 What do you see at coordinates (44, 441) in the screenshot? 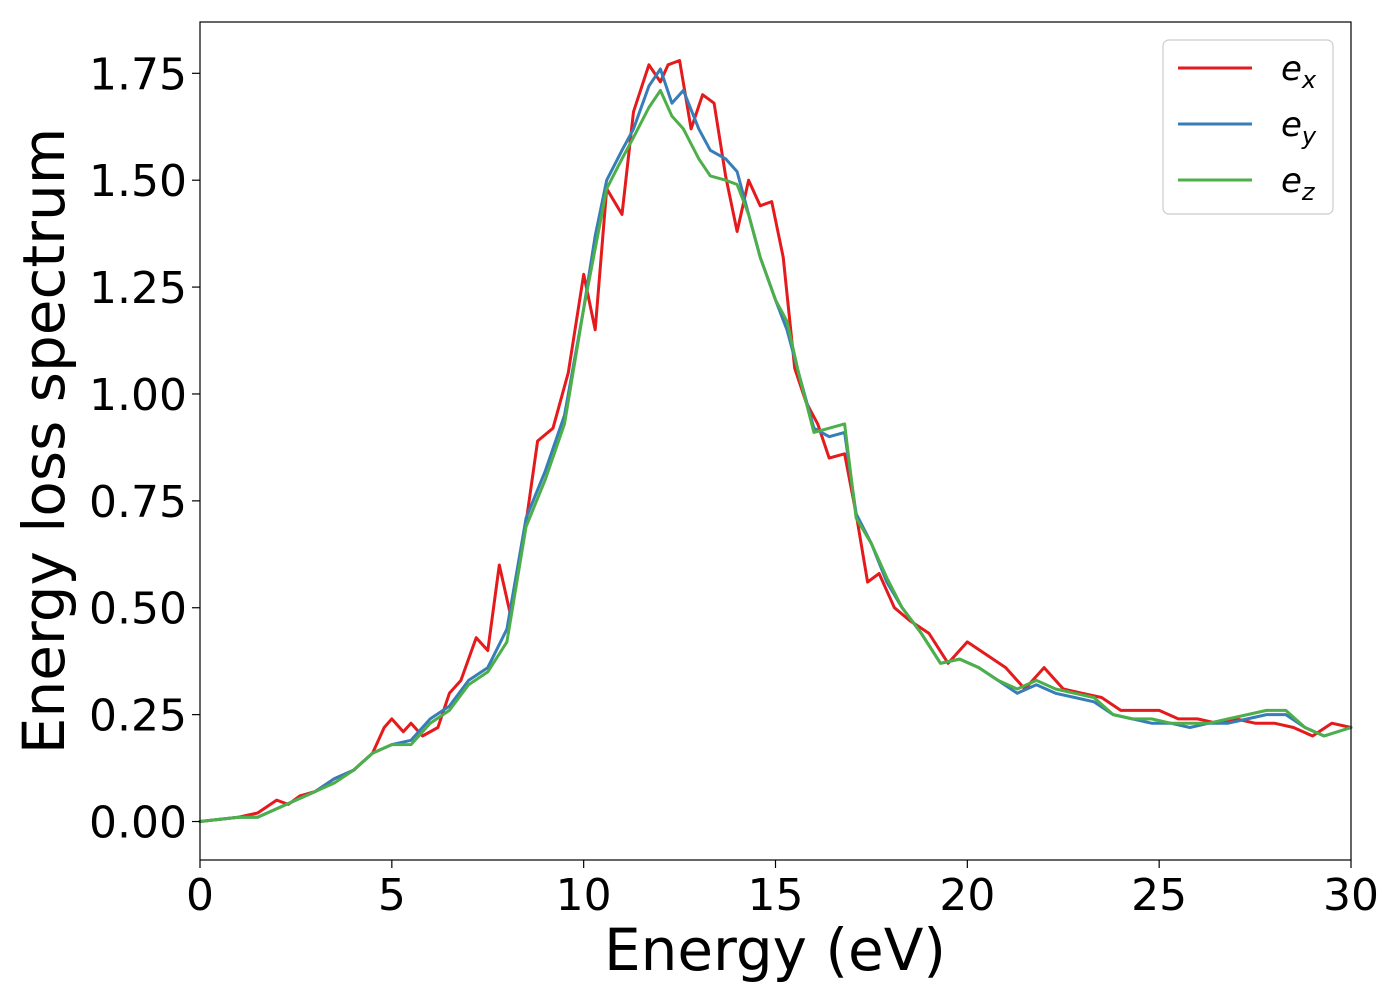
I see `y-axis-title: Energy loss spectrum` at bounding box center [44, 441].